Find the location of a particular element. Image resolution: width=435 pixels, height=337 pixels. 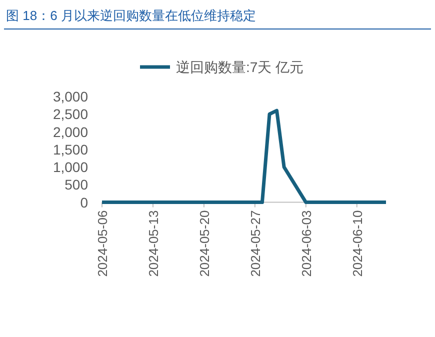

y-tick-label: 500 is located at coordinates (76, 184).